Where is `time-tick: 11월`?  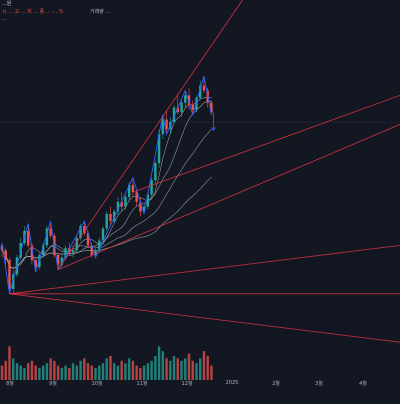 time-tick: 11월 is located at coordinates (142, 384).